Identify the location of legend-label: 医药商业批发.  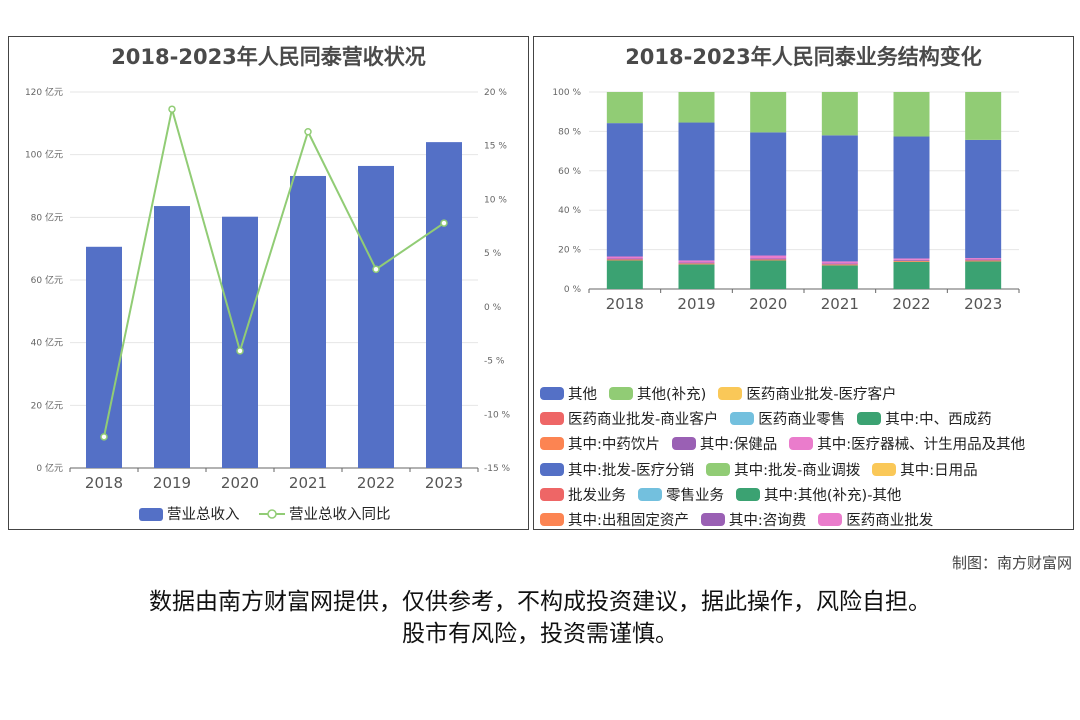
(890, 521).